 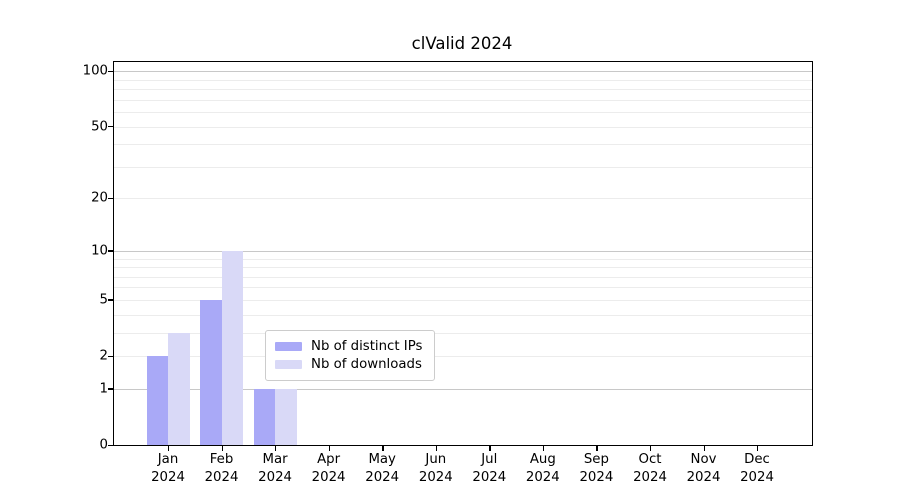 What do you see at coordinates (103, 445) in the screenshot?
I see `y-tick-label: 0` at bounding box center [103, 445].